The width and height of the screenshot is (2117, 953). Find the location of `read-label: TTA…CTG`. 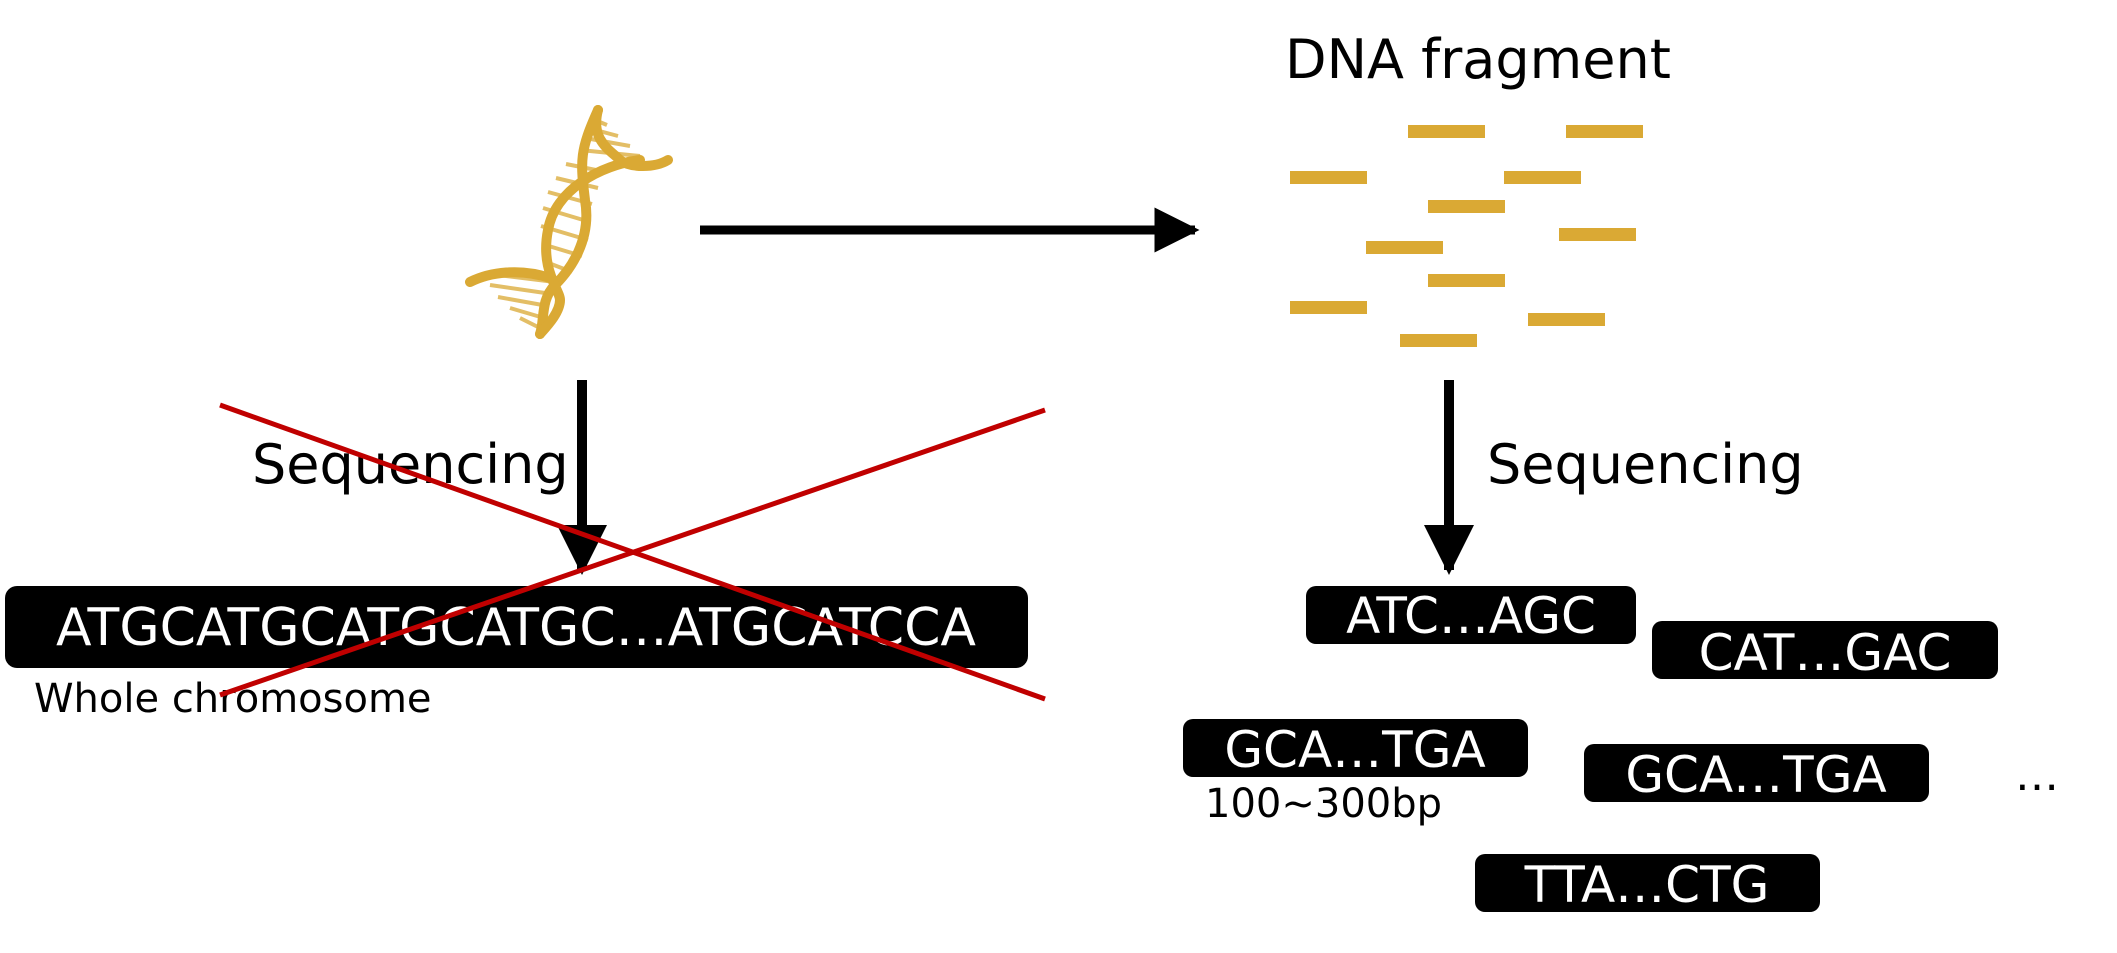

read-label: TTA…CTG is located at coordinates (1647, 885).